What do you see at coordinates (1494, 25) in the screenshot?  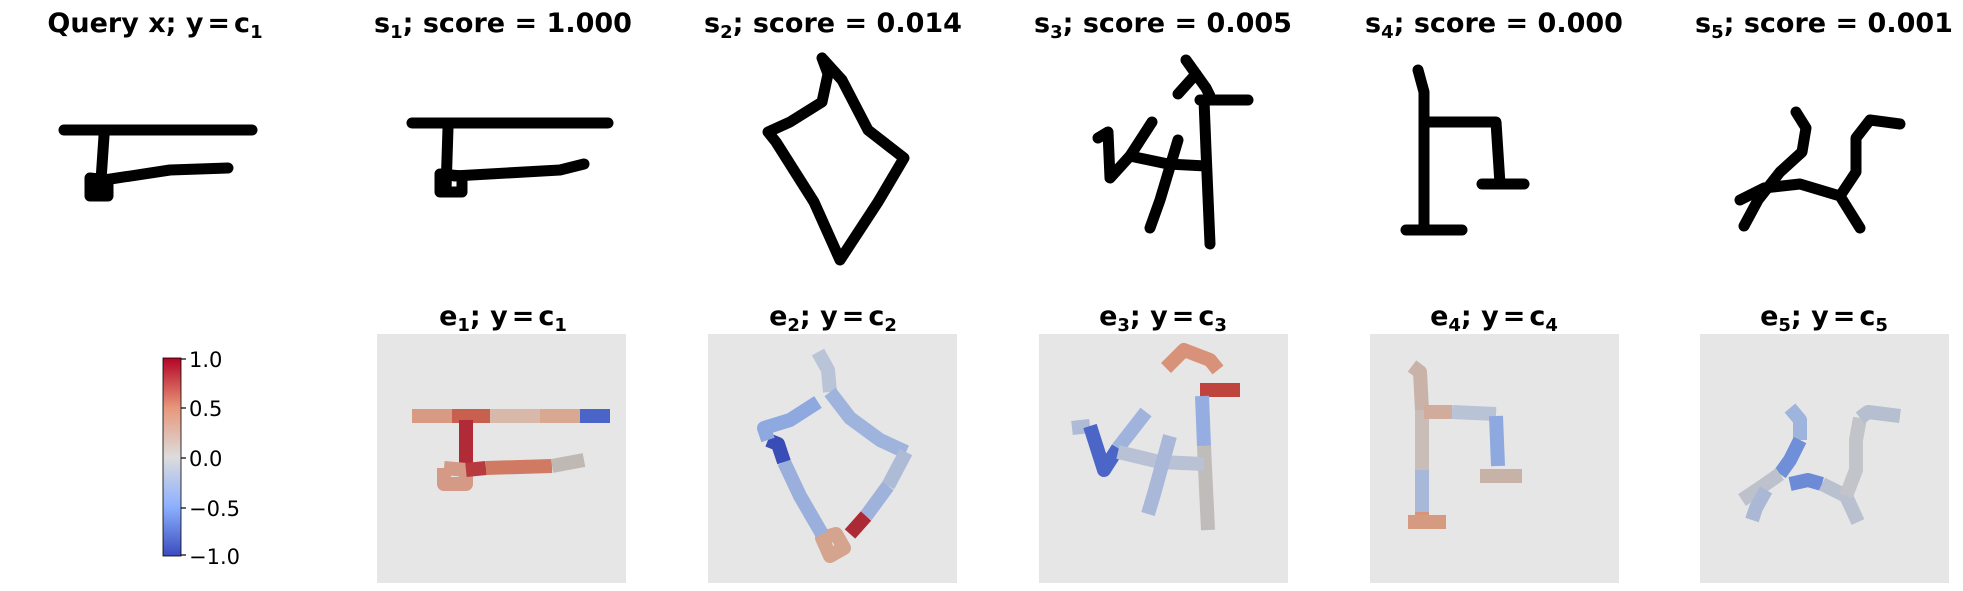 I see `support-title-4: s4; score = 0.000` at bounding box center [1494, 25].